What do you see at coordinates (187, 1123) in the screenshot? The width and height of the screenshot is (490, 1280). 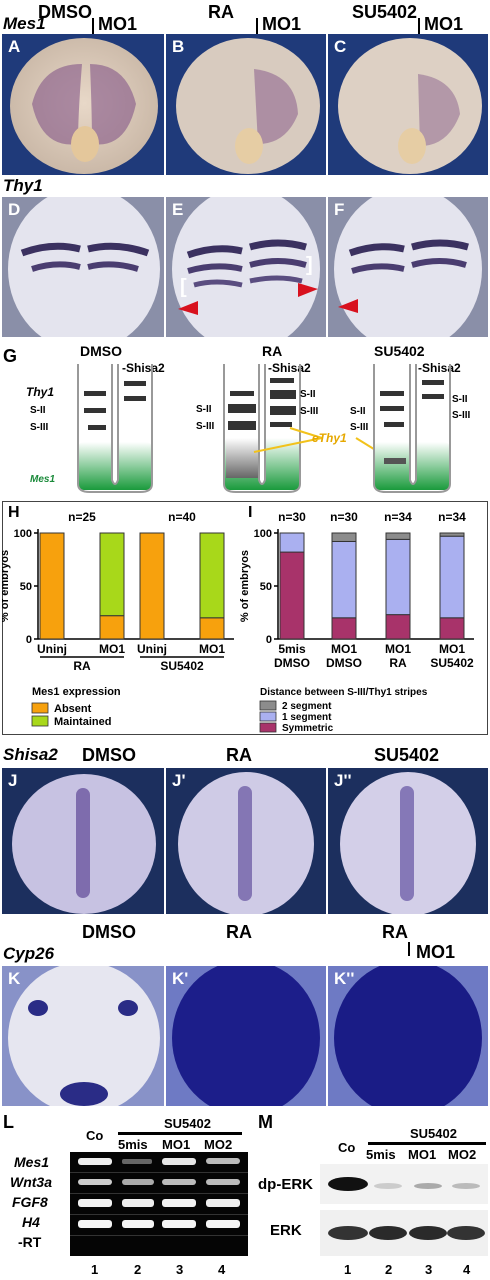 I see `l-su-label: SU5402` at bounding box center [187, 1123].